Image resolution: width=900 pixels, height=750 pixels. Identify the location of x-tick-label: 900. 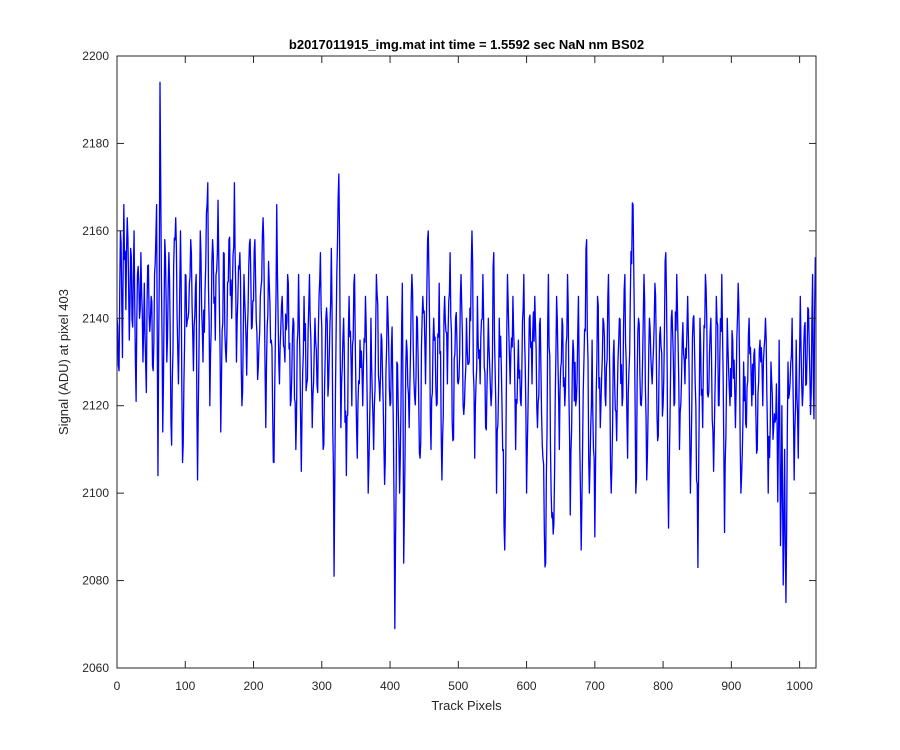
(731, 686).